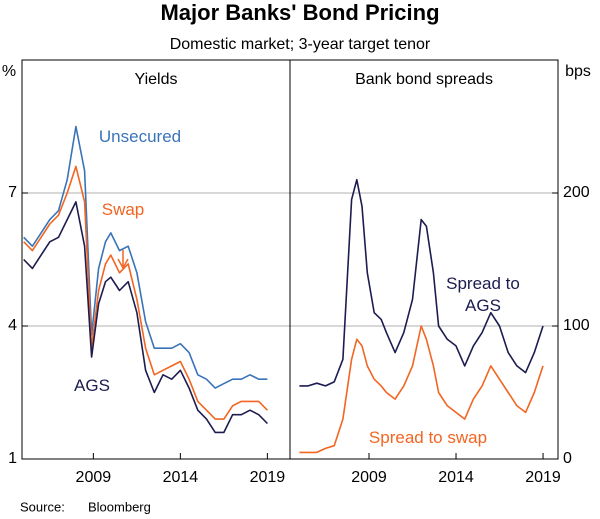 The height and width of the screenshot is (519, 600). I want to click on y-unit: bps, so click(578, 71).